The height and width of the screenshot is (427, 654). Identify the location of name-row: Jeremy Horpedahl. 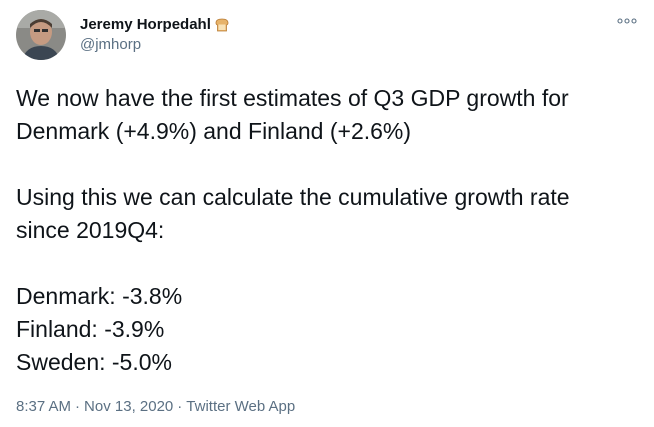
(155, 25).